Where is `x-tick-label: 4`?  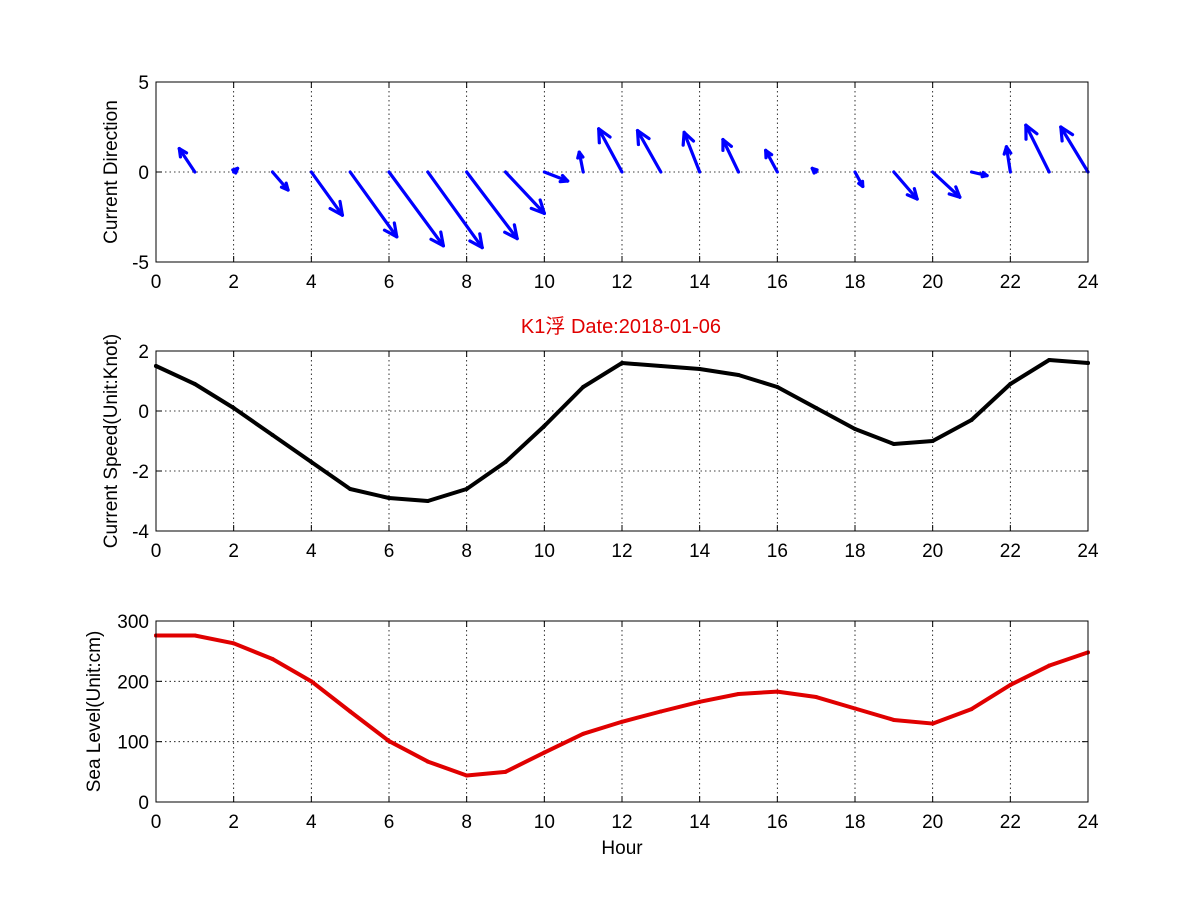 x-tick-label: 4 is located at coordinates (311, 822).